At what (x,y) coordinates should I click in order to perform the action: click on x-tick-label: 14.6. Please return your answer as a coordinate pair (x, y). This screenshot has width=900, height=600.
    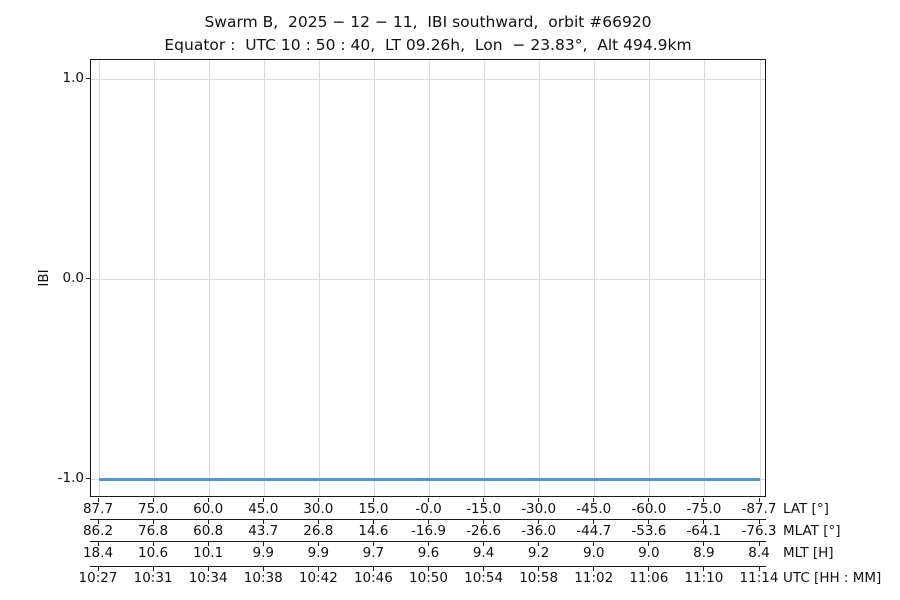
    Looking at the image, I should click on (373, 531).